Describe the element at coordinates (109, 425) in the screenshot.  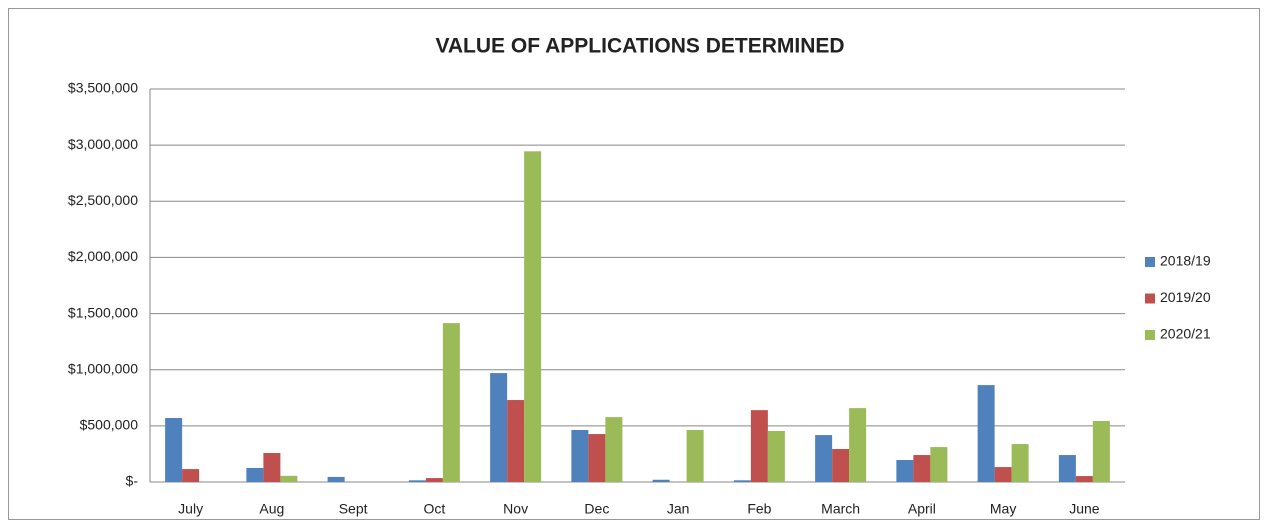
I see `y-tick-label: $500,000` at that location.